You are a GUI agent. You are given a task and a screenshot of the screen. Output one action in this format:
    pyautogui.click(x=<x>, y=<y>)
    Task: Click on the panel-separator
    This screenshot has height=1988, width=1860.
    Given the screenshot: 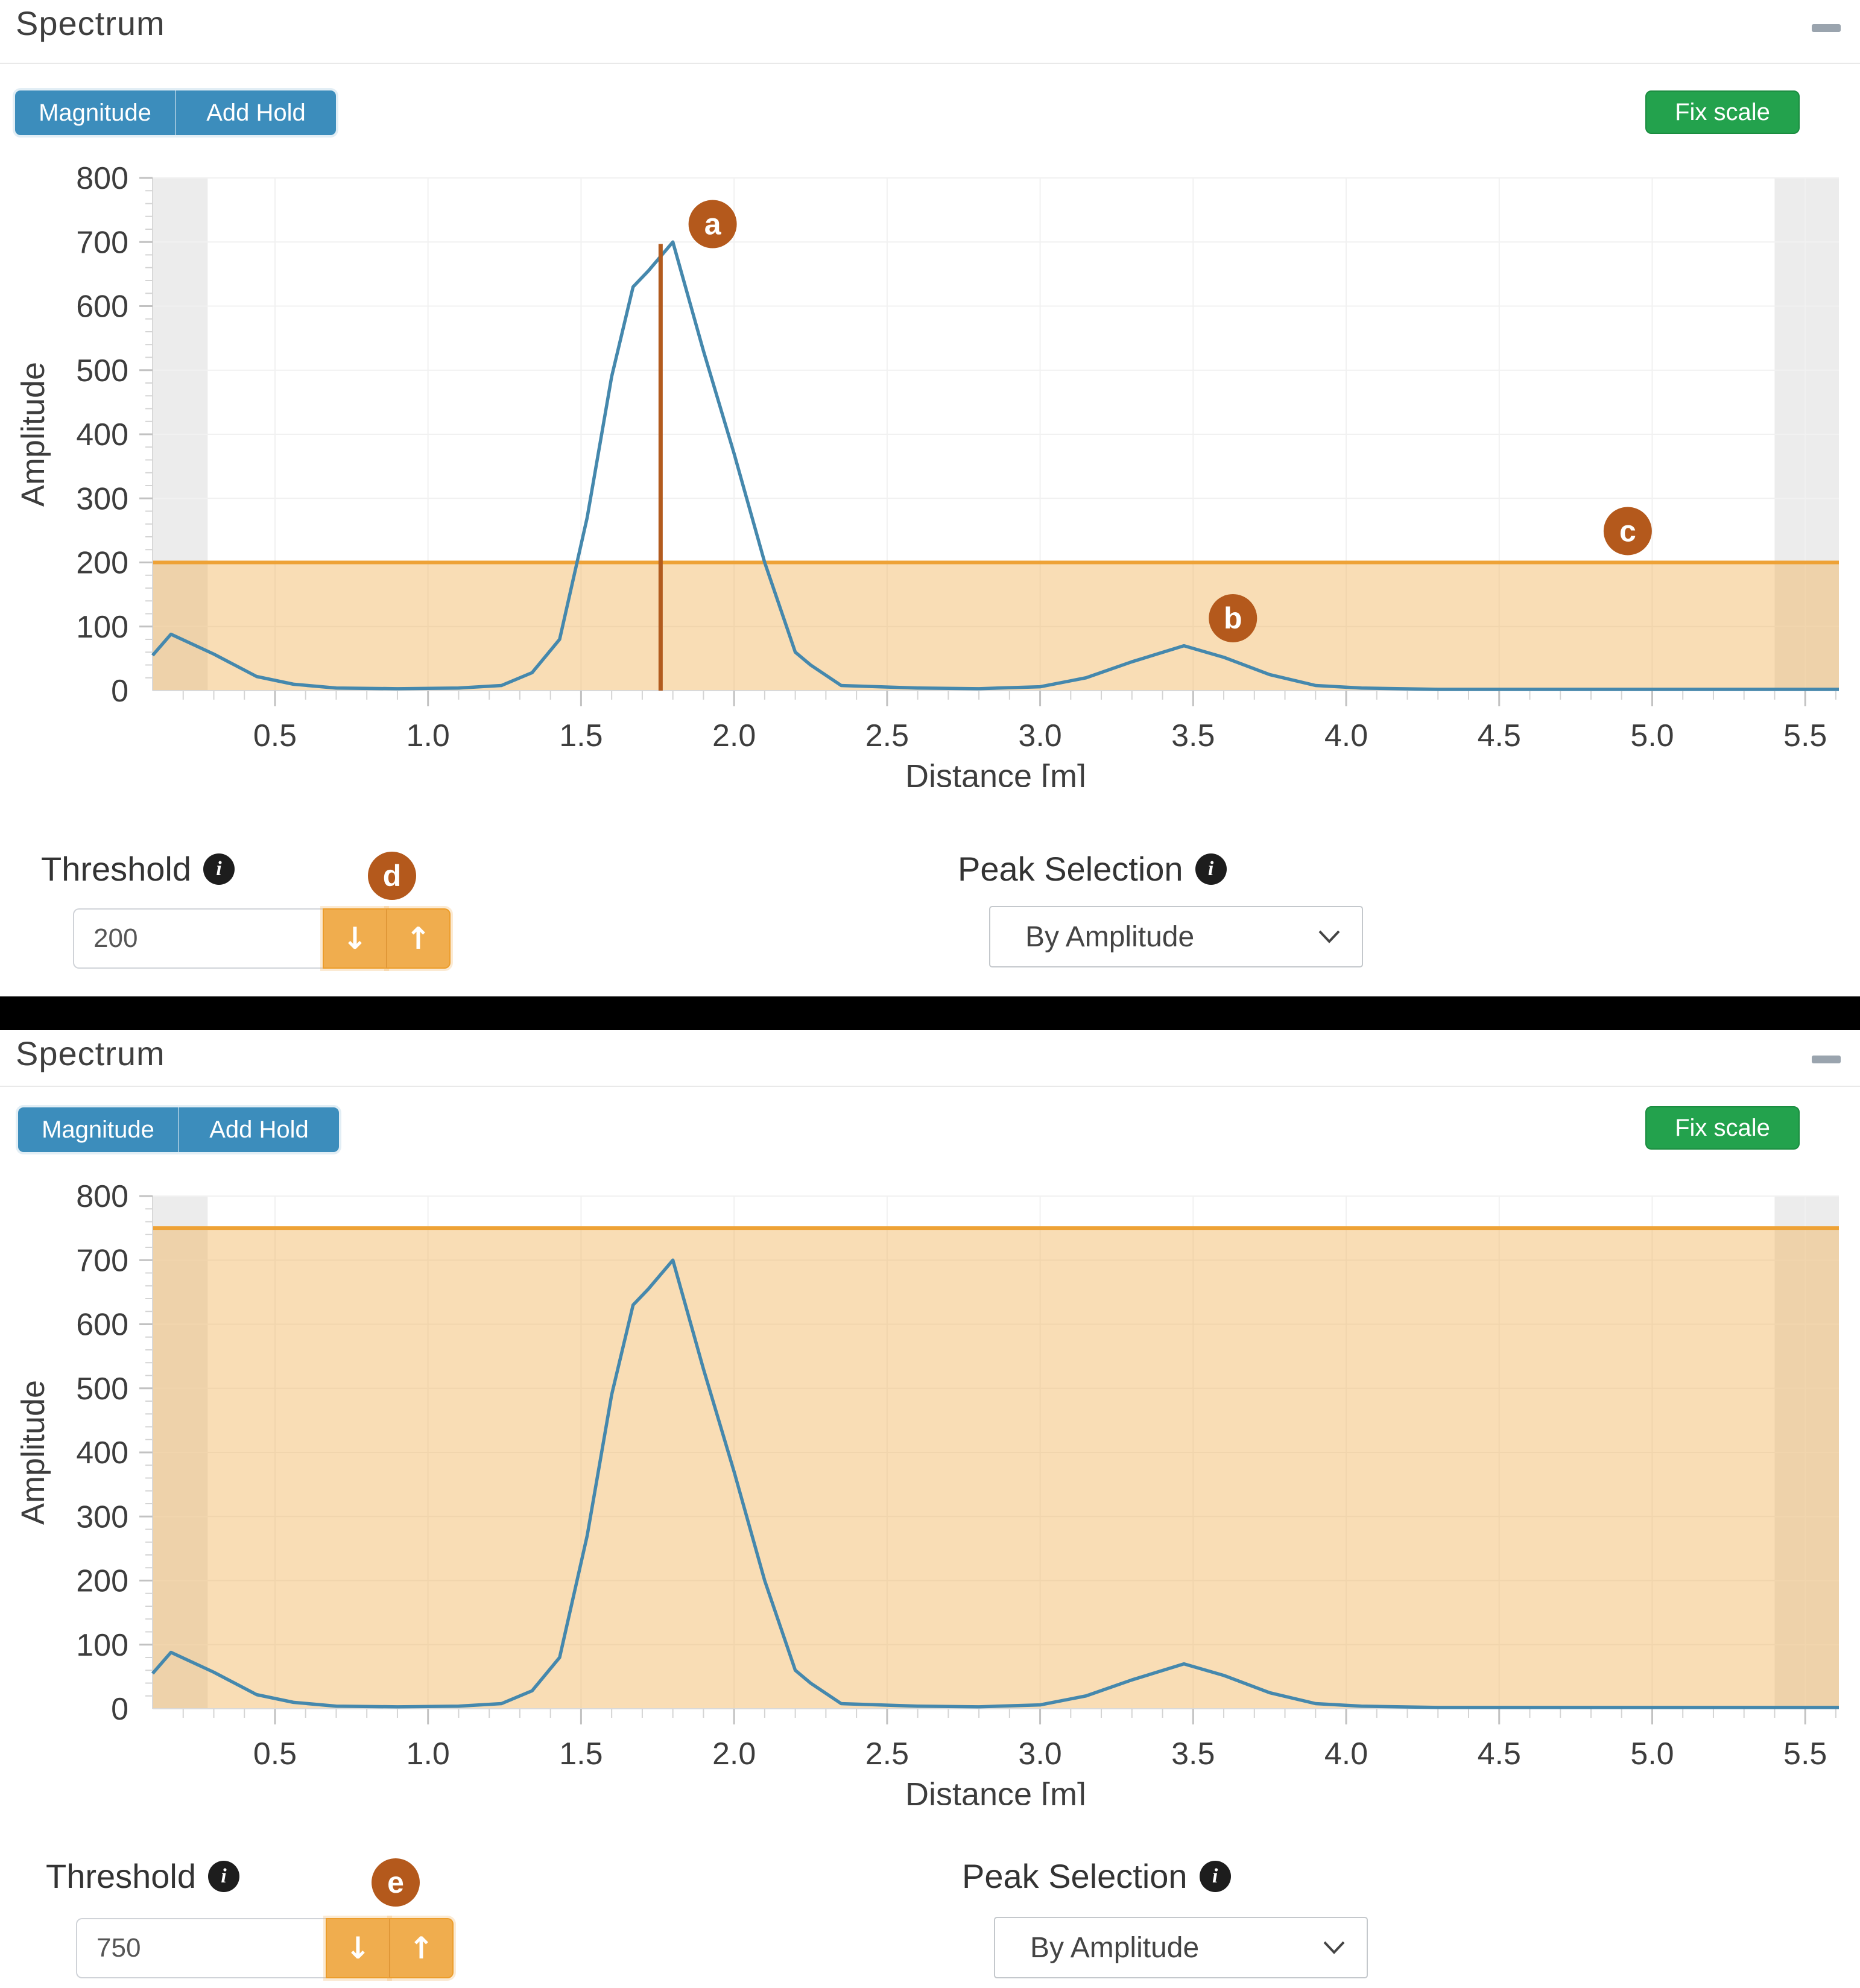 What is the action you would take?
    pyautogui.click(x=930, y=1013)
    